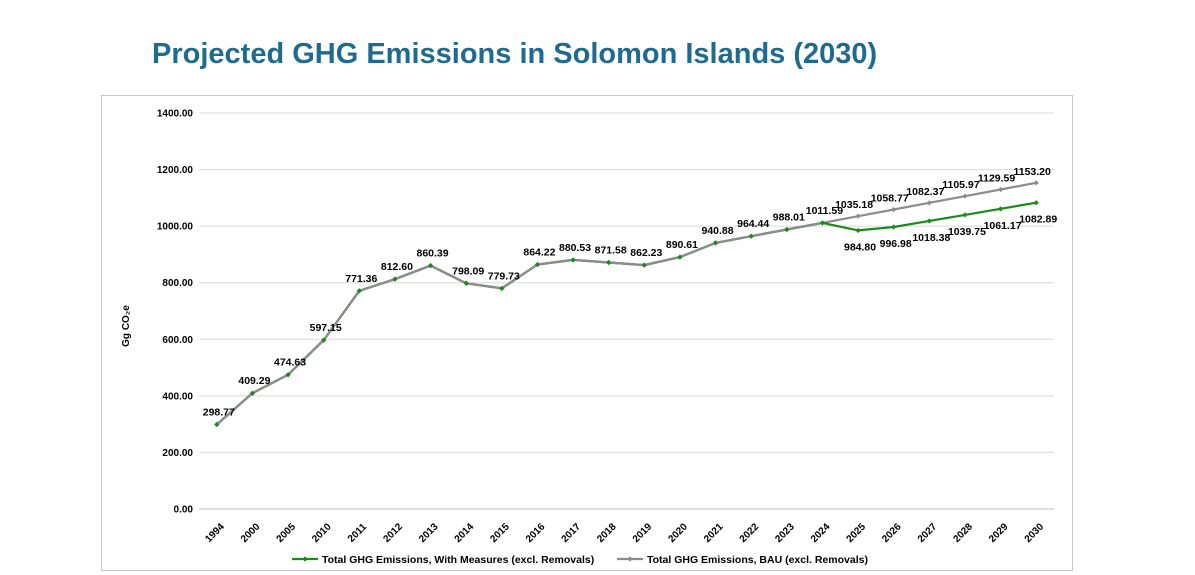  Describe the element at coordinates (322, 533) in the screenshot. I see `x-tick-label: 2010` at that location.